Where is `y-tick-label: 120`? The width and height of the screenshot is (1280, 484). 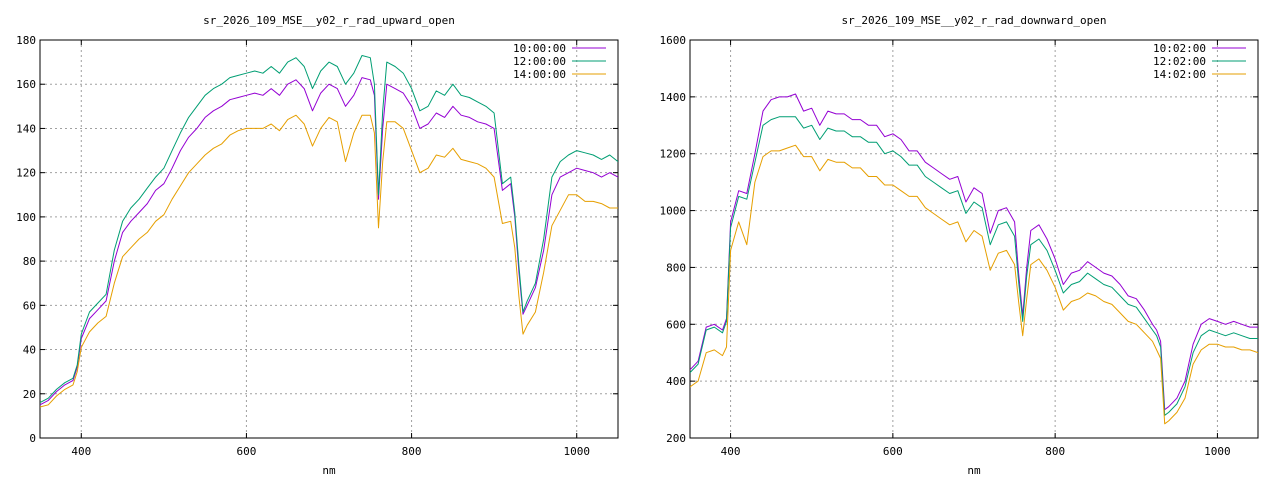 y-tick-label: 120 is located at coordinates (26, 173).